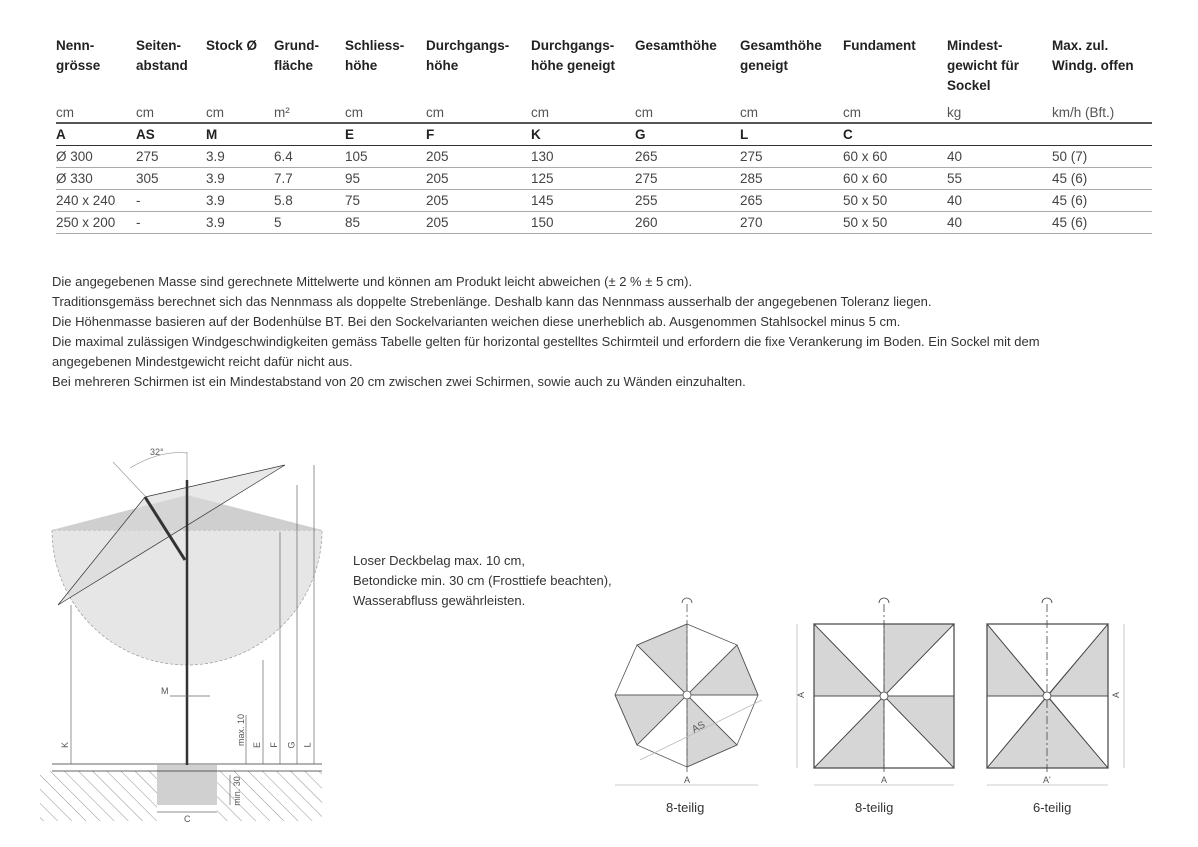  Describe the element at coordinates (983, 65) in the screenshot. I see `column-header: Mindest- gewicht für Sockel` at that location.